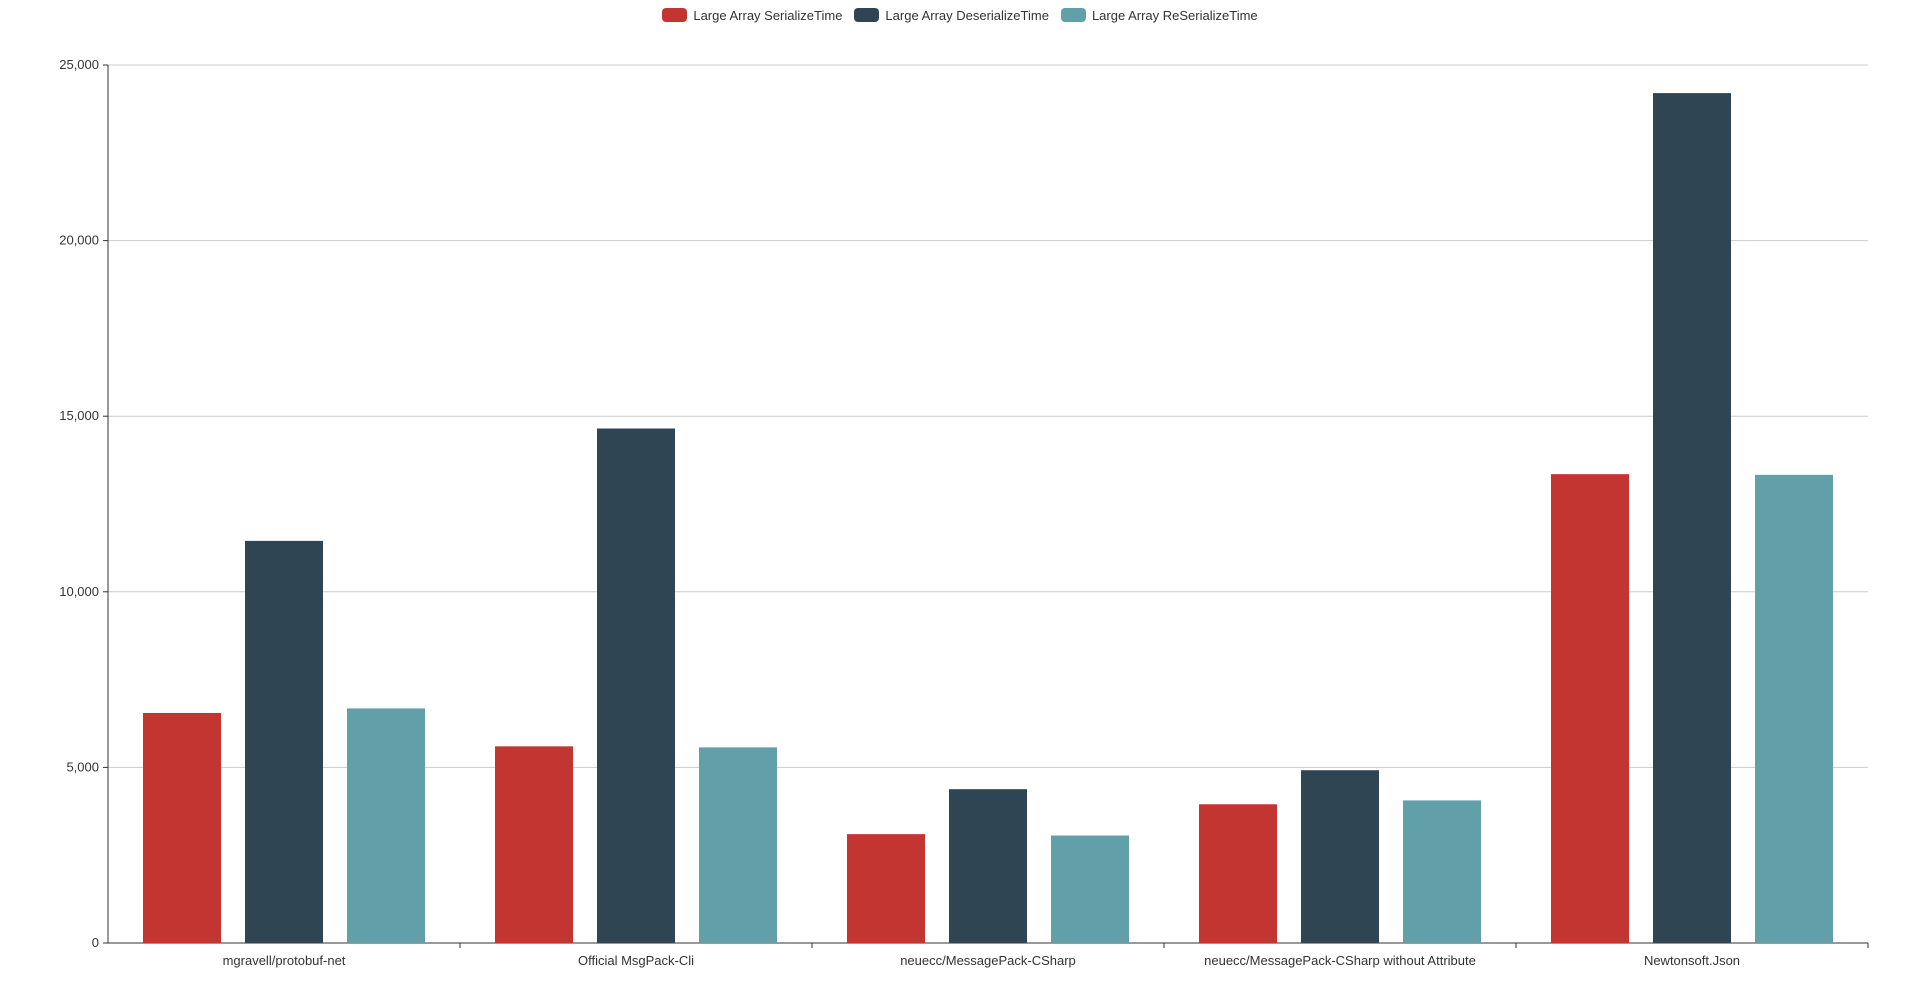 Image resolution: width=1920 pixels, height=981 pixels. Describe the element at coordinates (79, 240) in the screenshot. I see `y-tick-label: 20,000` at that location.